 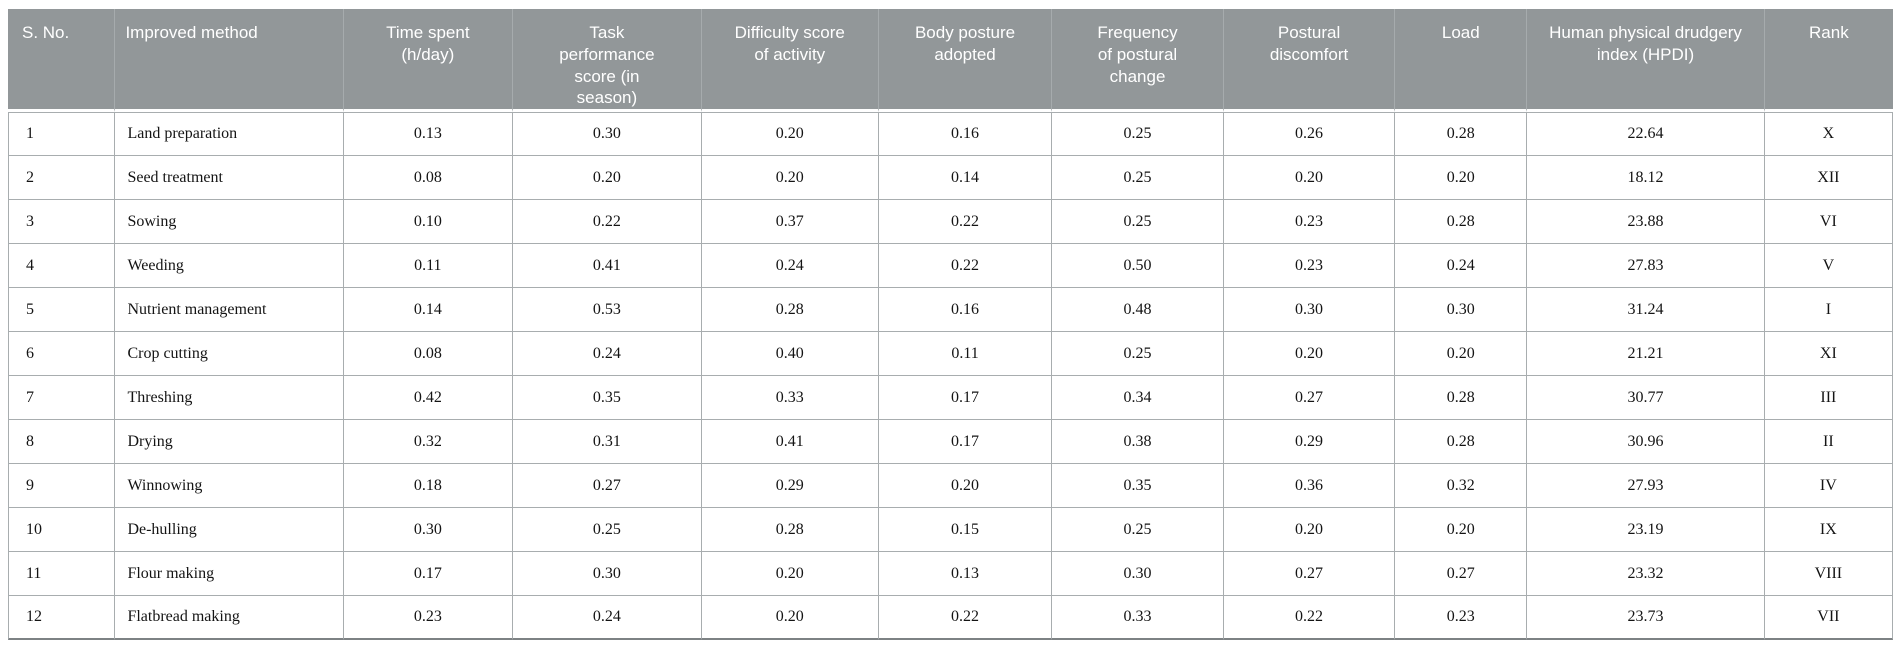 I want to click on cell-rank: IX, so click(x=1828, y=530).